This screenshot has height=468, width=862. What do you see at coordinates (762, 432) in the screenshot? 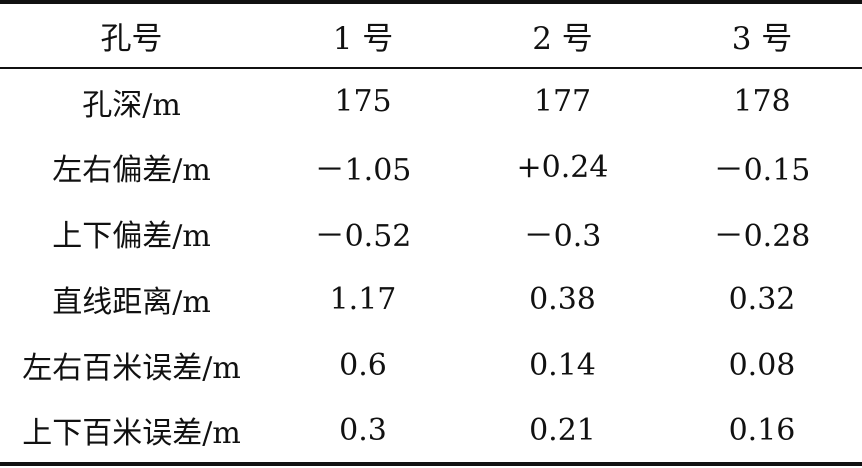
I see `table-cell: 0.16` at bounding box center [762, 432].